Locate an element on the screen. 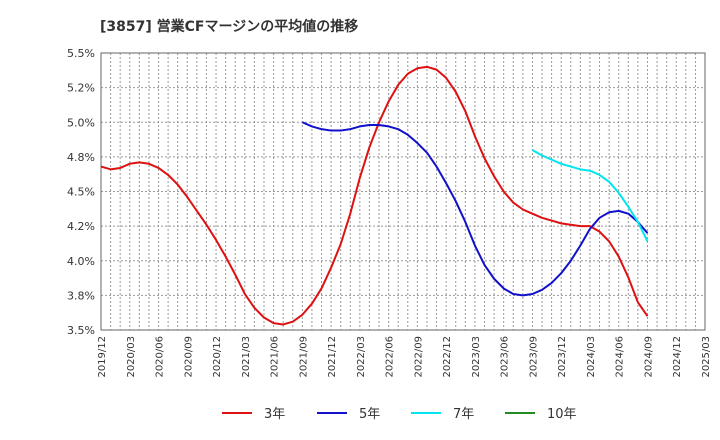  y-tick-label: 4.5% is located at coordinates (81, 192).